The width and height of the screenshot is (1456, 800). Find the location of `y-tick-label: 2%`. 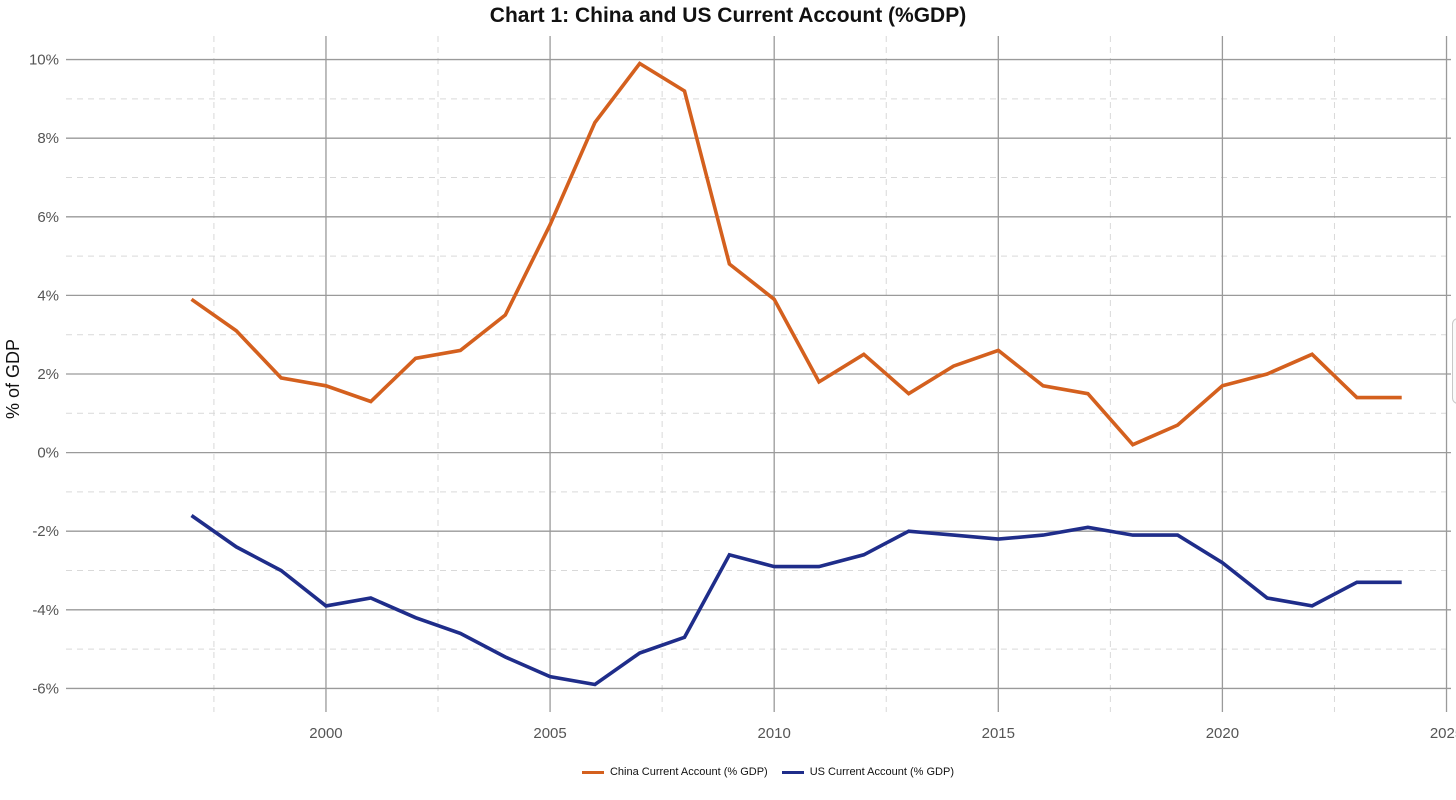

y-tick-label: 2% is located at coordinates (48, 374).